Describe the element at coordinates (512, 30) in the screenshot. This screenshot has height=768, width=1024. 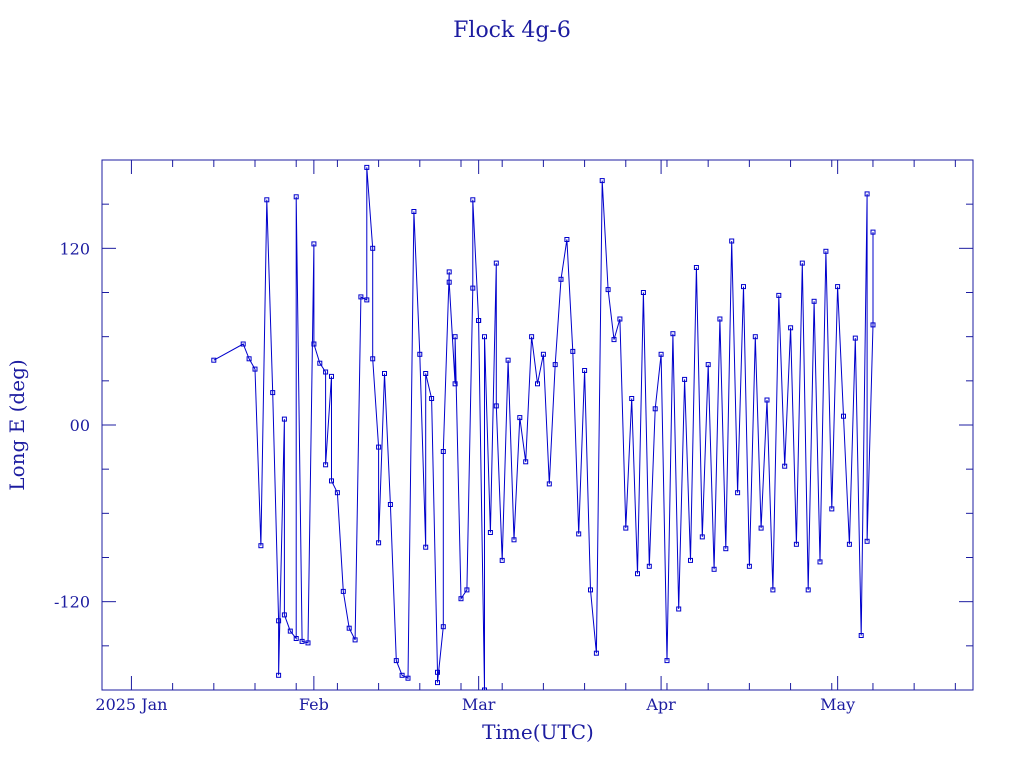
I see `chart-title: Flock 4g-6` at that location.